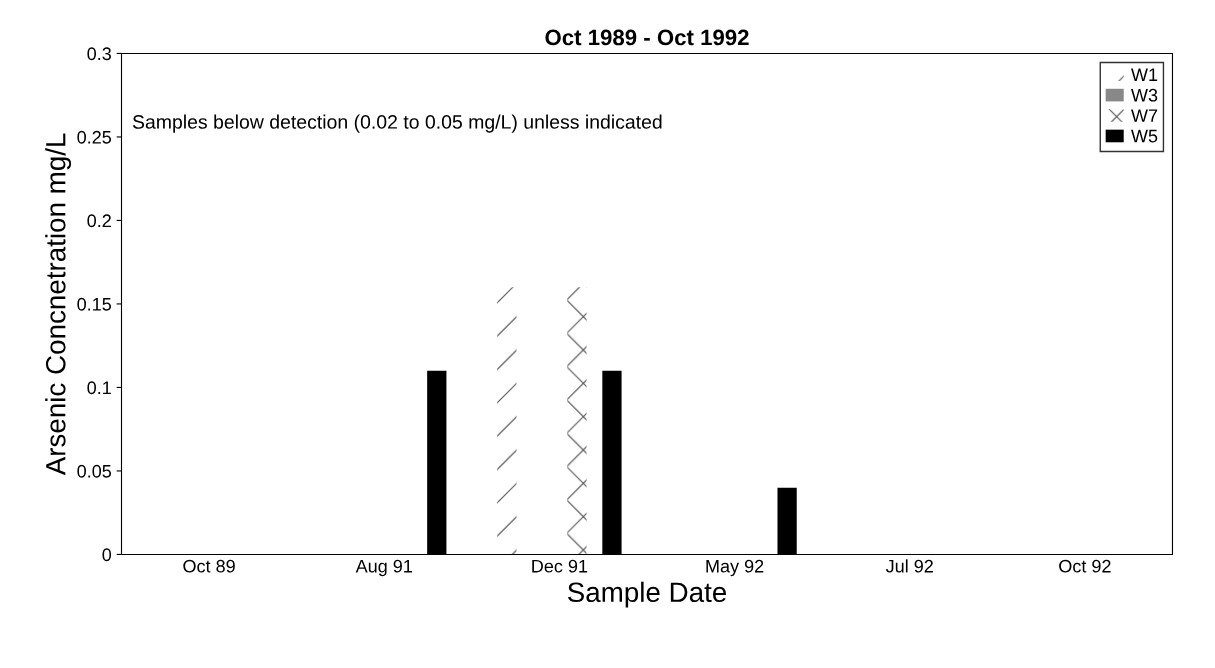 The image size is (1215, 668). Describe the element at coordinates (647, 37) in the screenshot. I see `chart-title: Oct 1989 - Oct 1992` at that location.